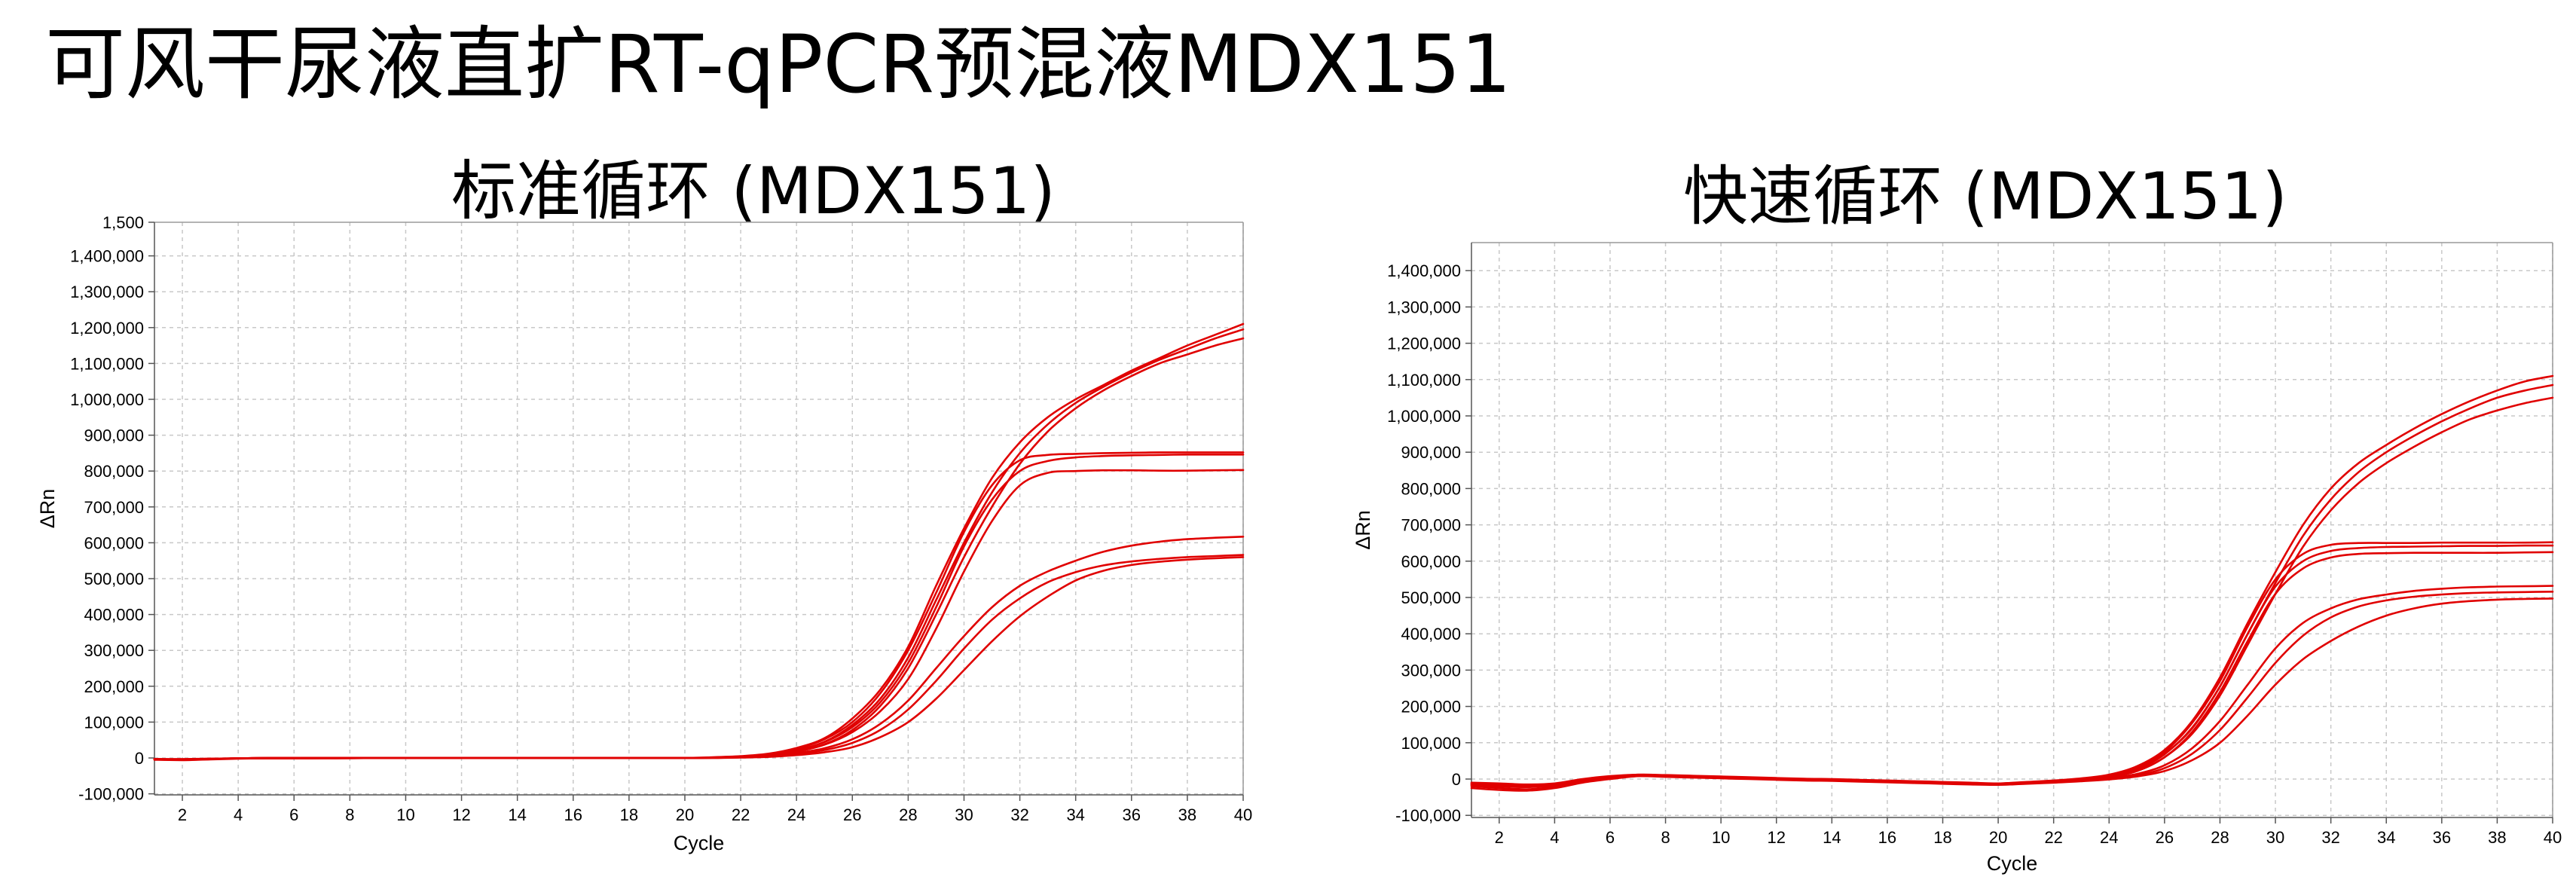 Image resolution: width=2576 pixels, height=877 pixels. Describe the element at coordinates (123, 222) in the screenshot. I see `y-tick-label: 1,500` at that location.